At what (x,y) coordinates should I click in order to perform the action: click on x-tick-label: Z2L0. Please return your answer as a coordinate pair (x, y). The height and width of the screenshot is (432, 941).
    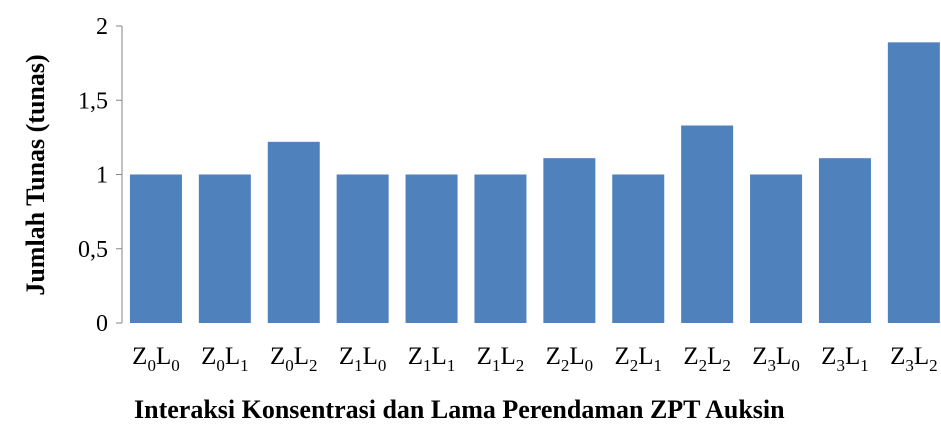
    Looking at the image, I should click on (570, 359).